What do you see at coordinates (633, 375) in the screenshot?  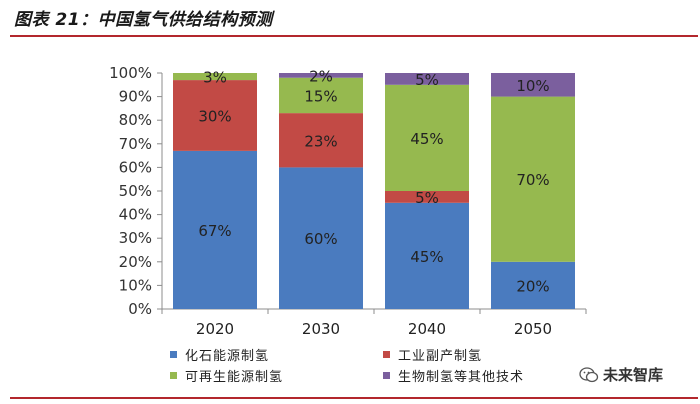 I see `watermark-text: 未来智库` at bounding box center [633, 375].